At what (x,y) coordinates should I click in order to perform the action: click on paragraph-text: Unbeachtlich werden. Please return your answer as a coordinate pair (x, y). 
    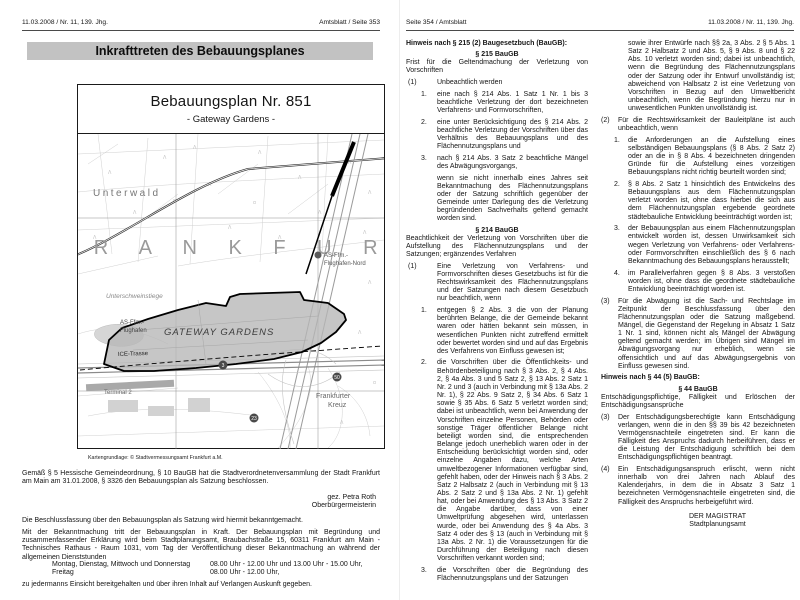
    Looking at the image, I should click on (470, 83).